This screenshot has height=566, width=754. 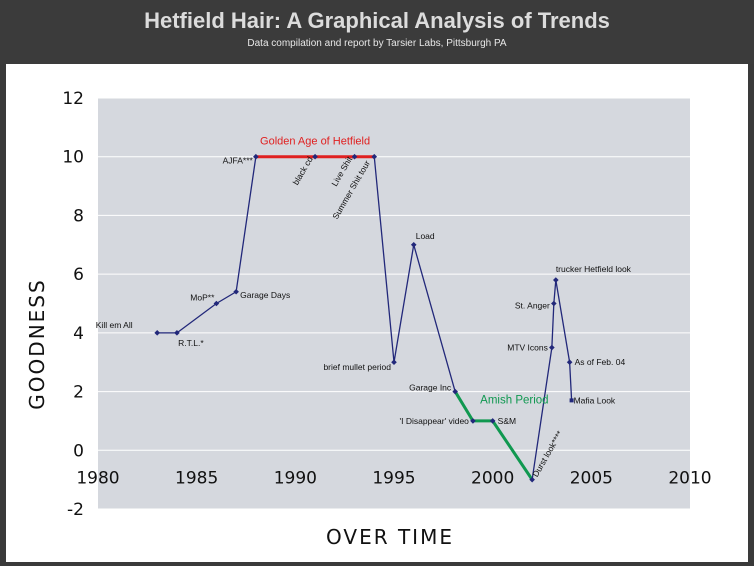 What do you see at coordinates (78, 393) in the screenshot?
I see `y-tick-label: 2` at bounding box center [78, 393].